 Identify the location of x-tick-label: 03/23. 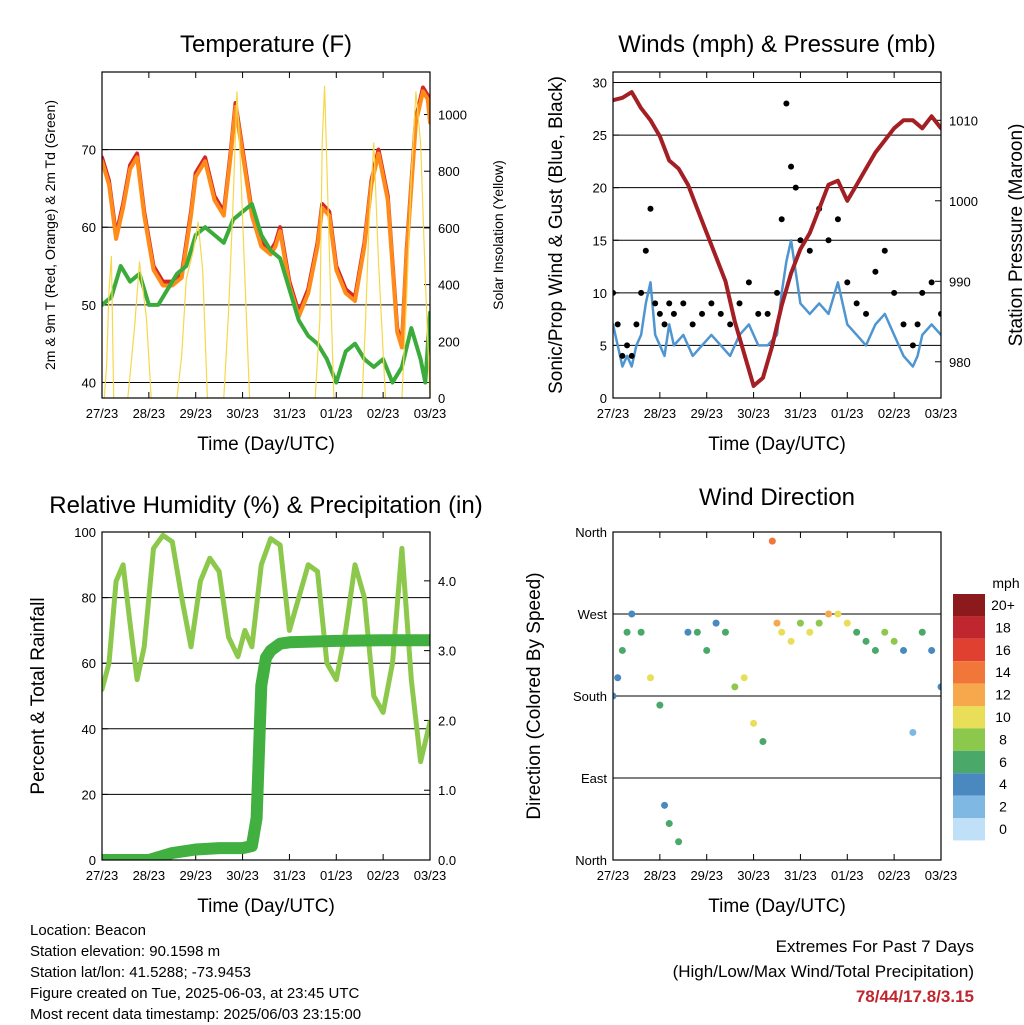
(430, 875).